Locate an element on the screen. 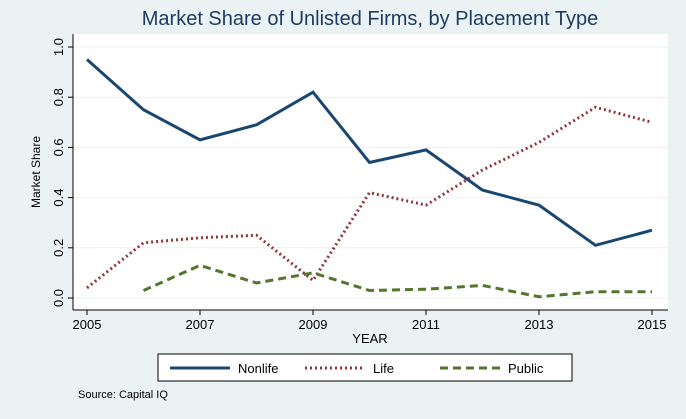 The image size is (686, 419). legend-label: Life is located at coordinates (383, 368).